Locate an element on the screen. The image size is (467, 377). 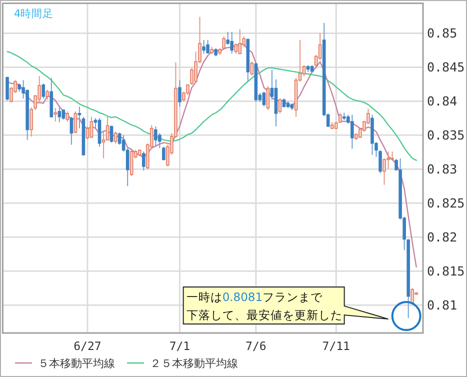
callout: 一時は0.8081フランまで 下落して、最安値を更新した is located at coordinates (285, 305).